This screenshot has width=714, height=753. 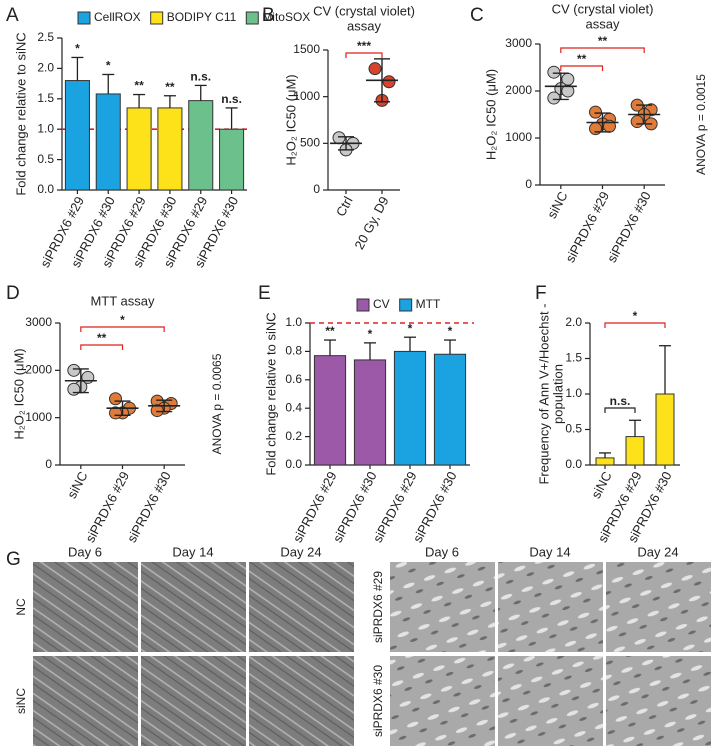 I want to click on row-label: siPRDX6 #29, so click(x=378, y=607).